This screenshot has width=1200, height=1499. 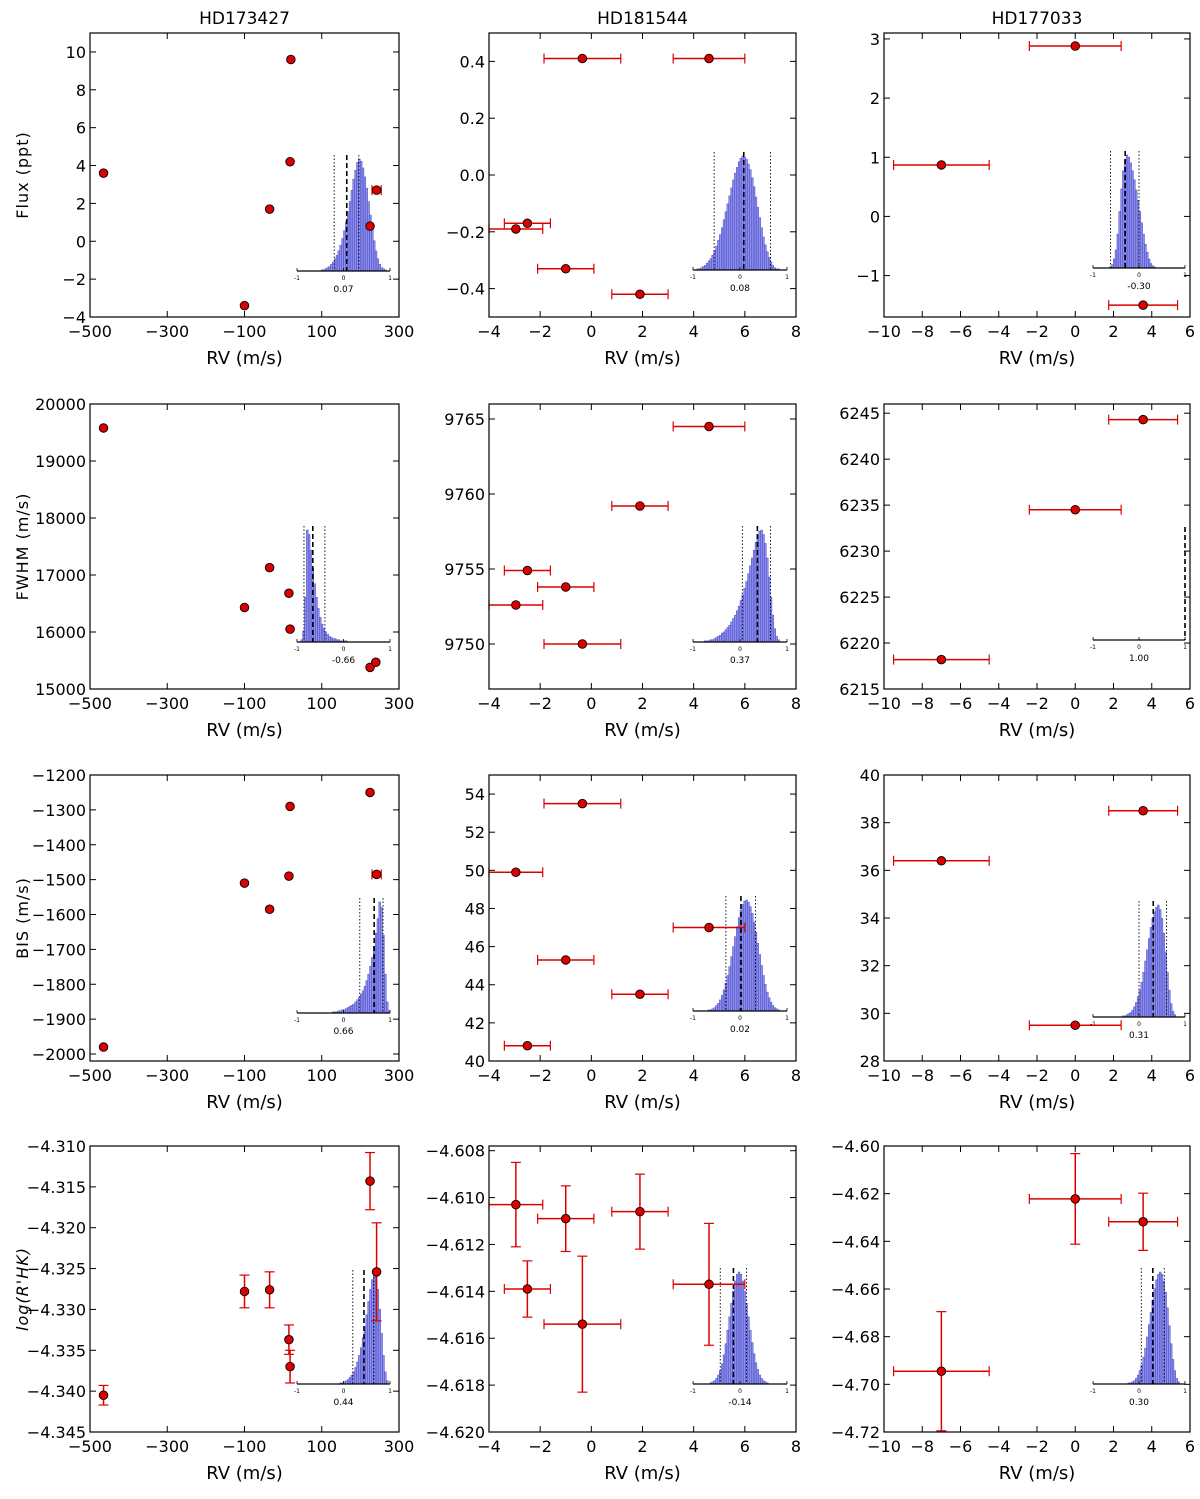 What do you see at coordinates (694, 1075) in the screenshot?
I see `x-tick-label: 4` at bounding box center [694, 1075].